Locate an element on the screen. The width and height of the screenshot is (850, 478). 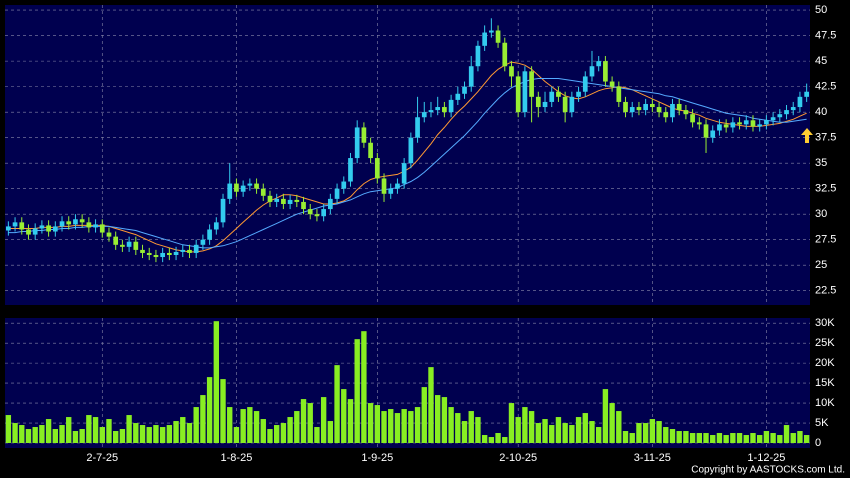
y-tick-label: 15K is located at coordinates (825, 383).